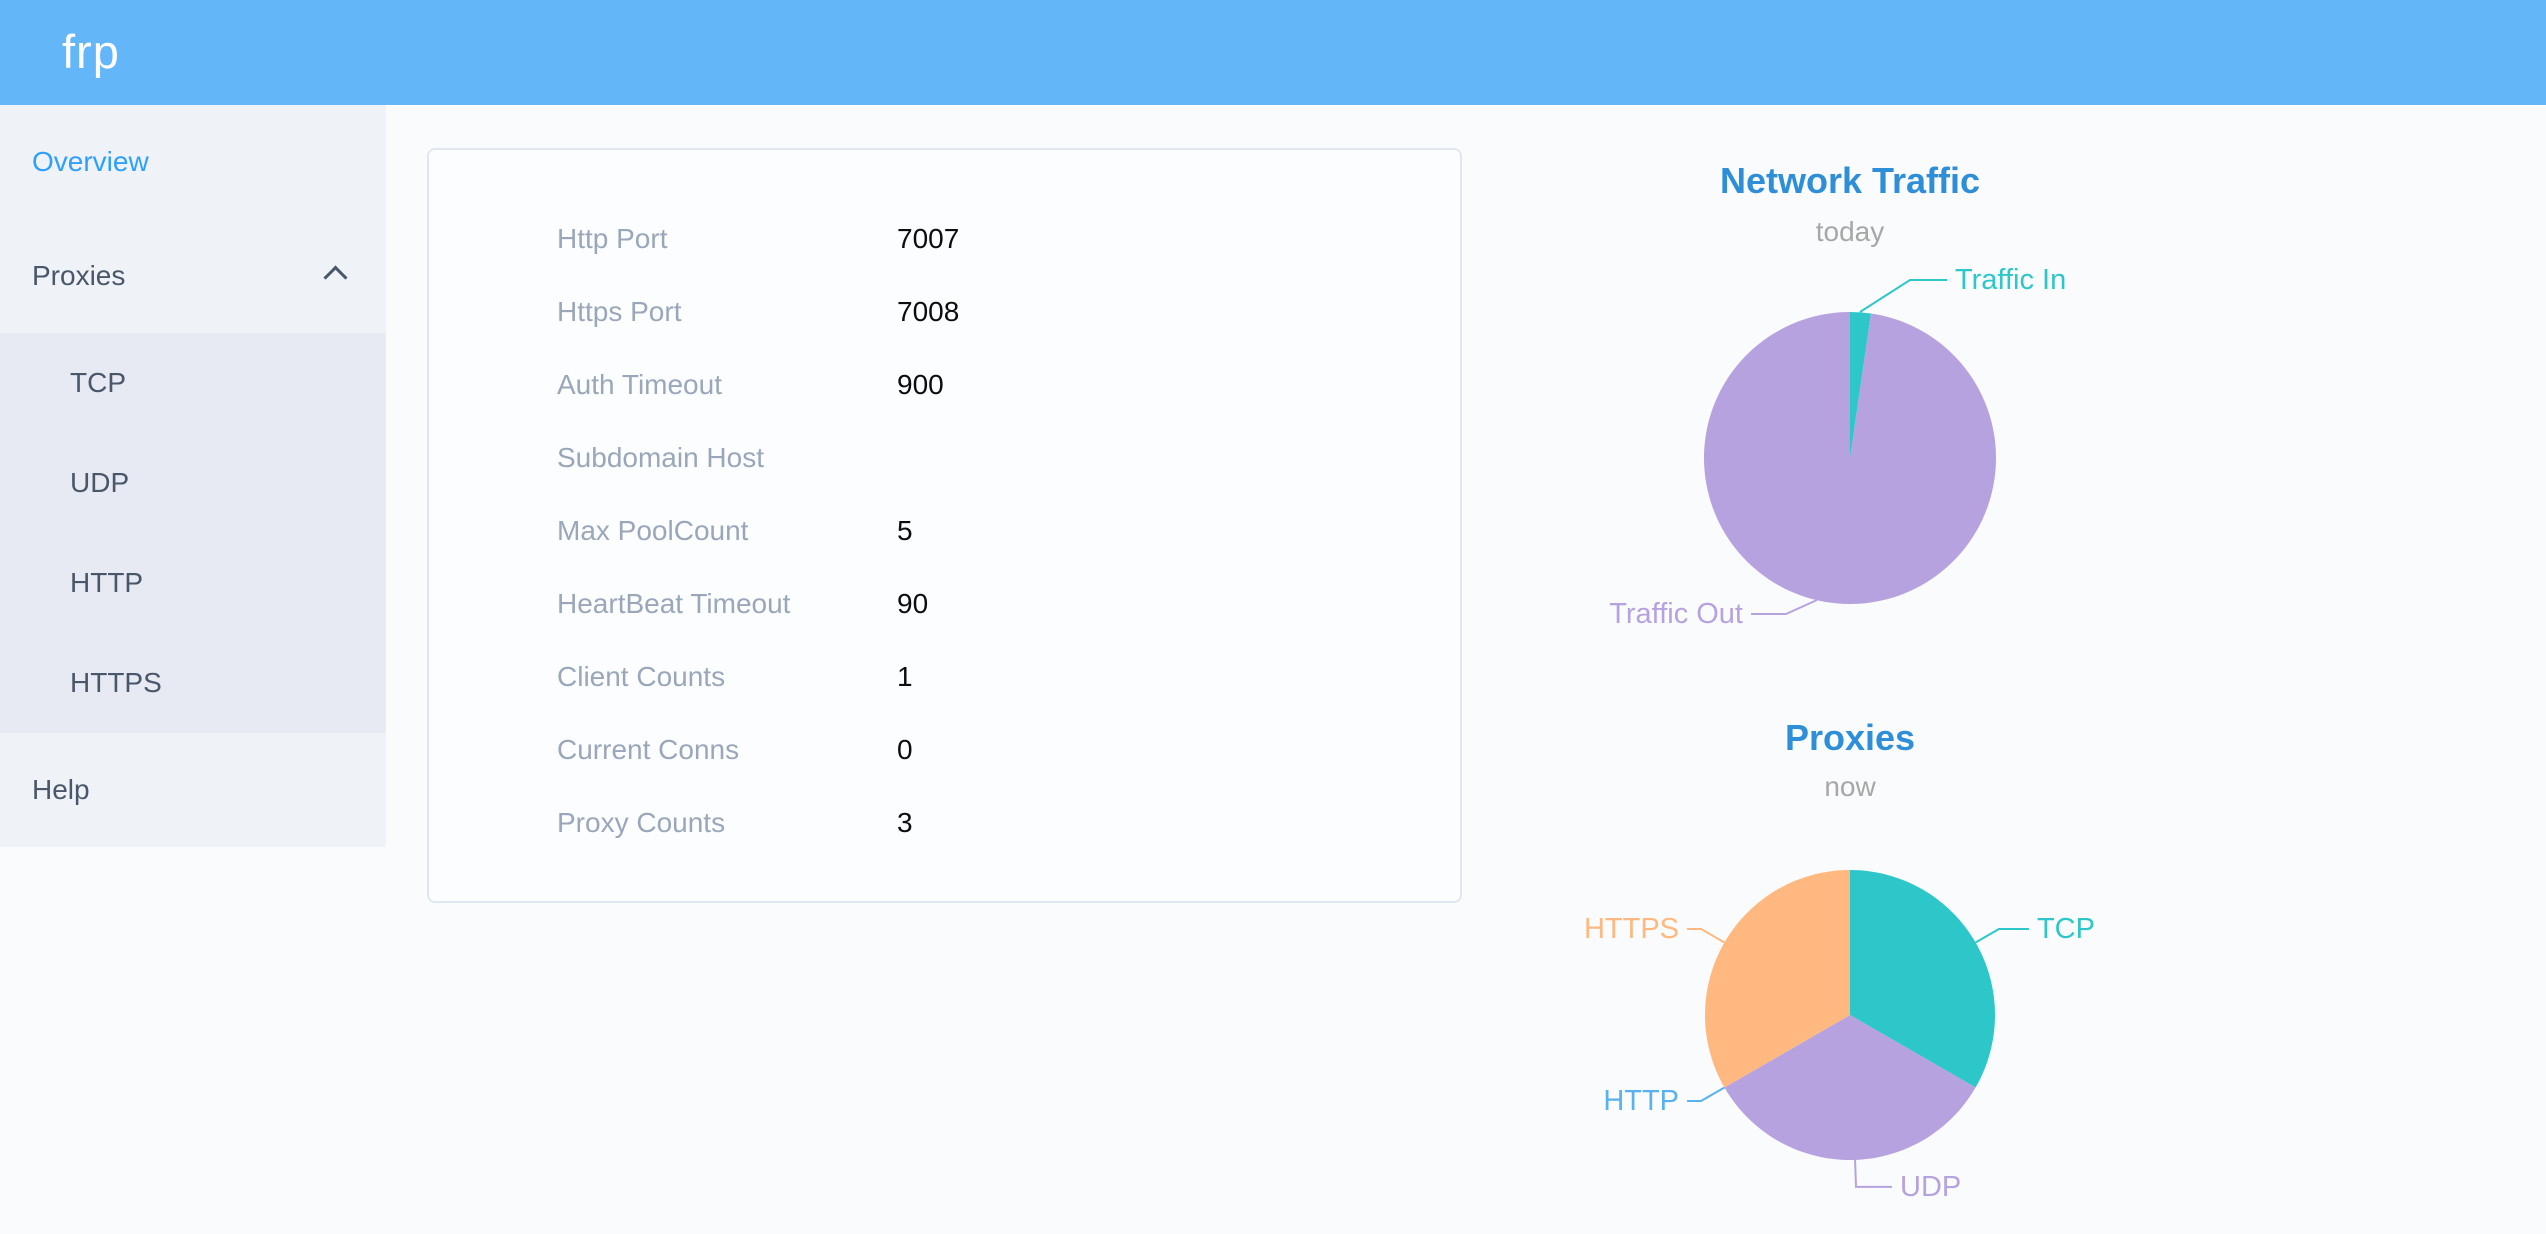 The width and height of the screenshot is (2546, 1234). I want to click on pie-label-https: HTTPS, so click(1631, 929).